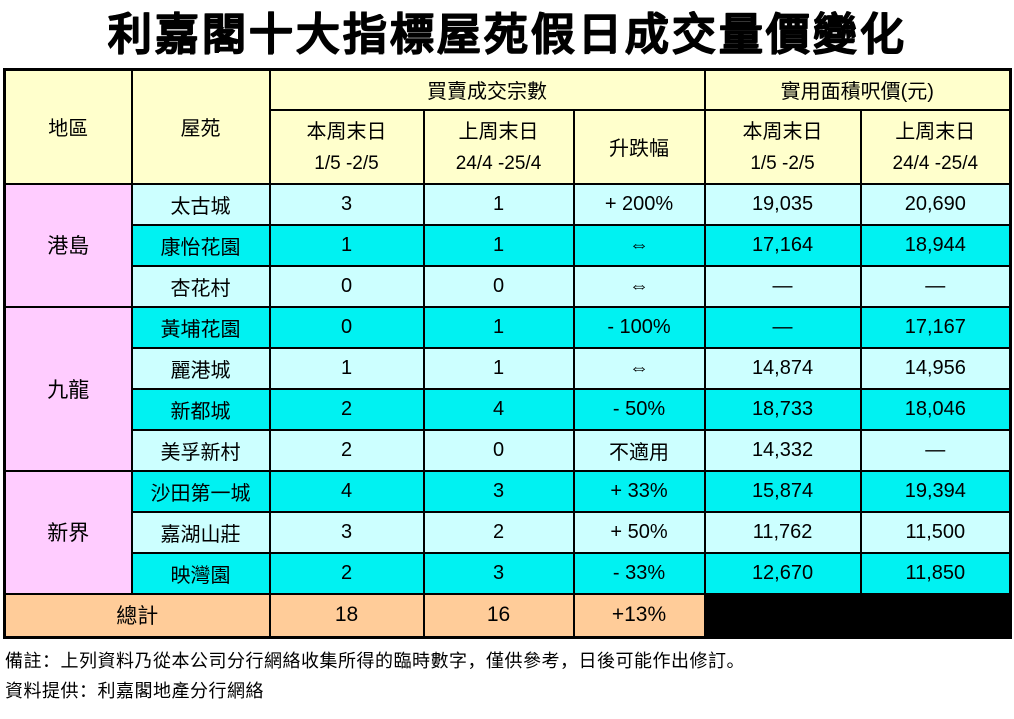  What do you see at coordinates (782, 163) in the screenshot?
I see `header-psf-this-week-dates: 1/5 -2/5` at bounding box center [782, 163].